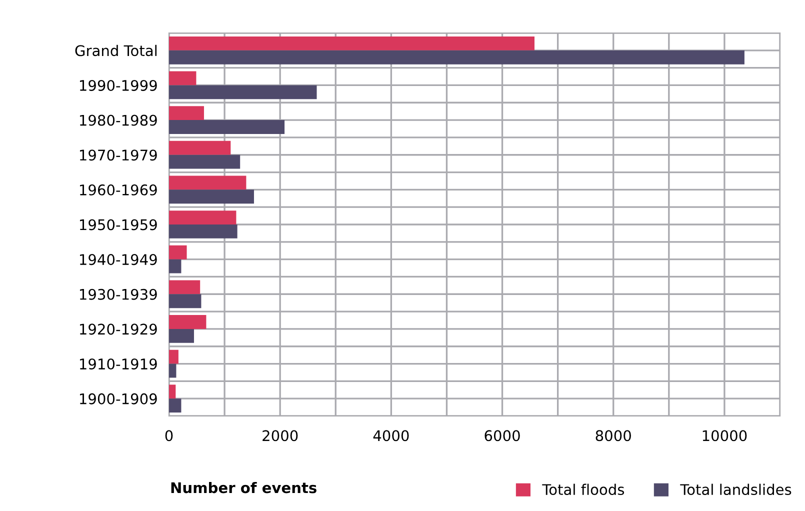 This screenshot has width=805, height=511. I want to click on y-tick-label: 1900-1909, so click(118, 398).